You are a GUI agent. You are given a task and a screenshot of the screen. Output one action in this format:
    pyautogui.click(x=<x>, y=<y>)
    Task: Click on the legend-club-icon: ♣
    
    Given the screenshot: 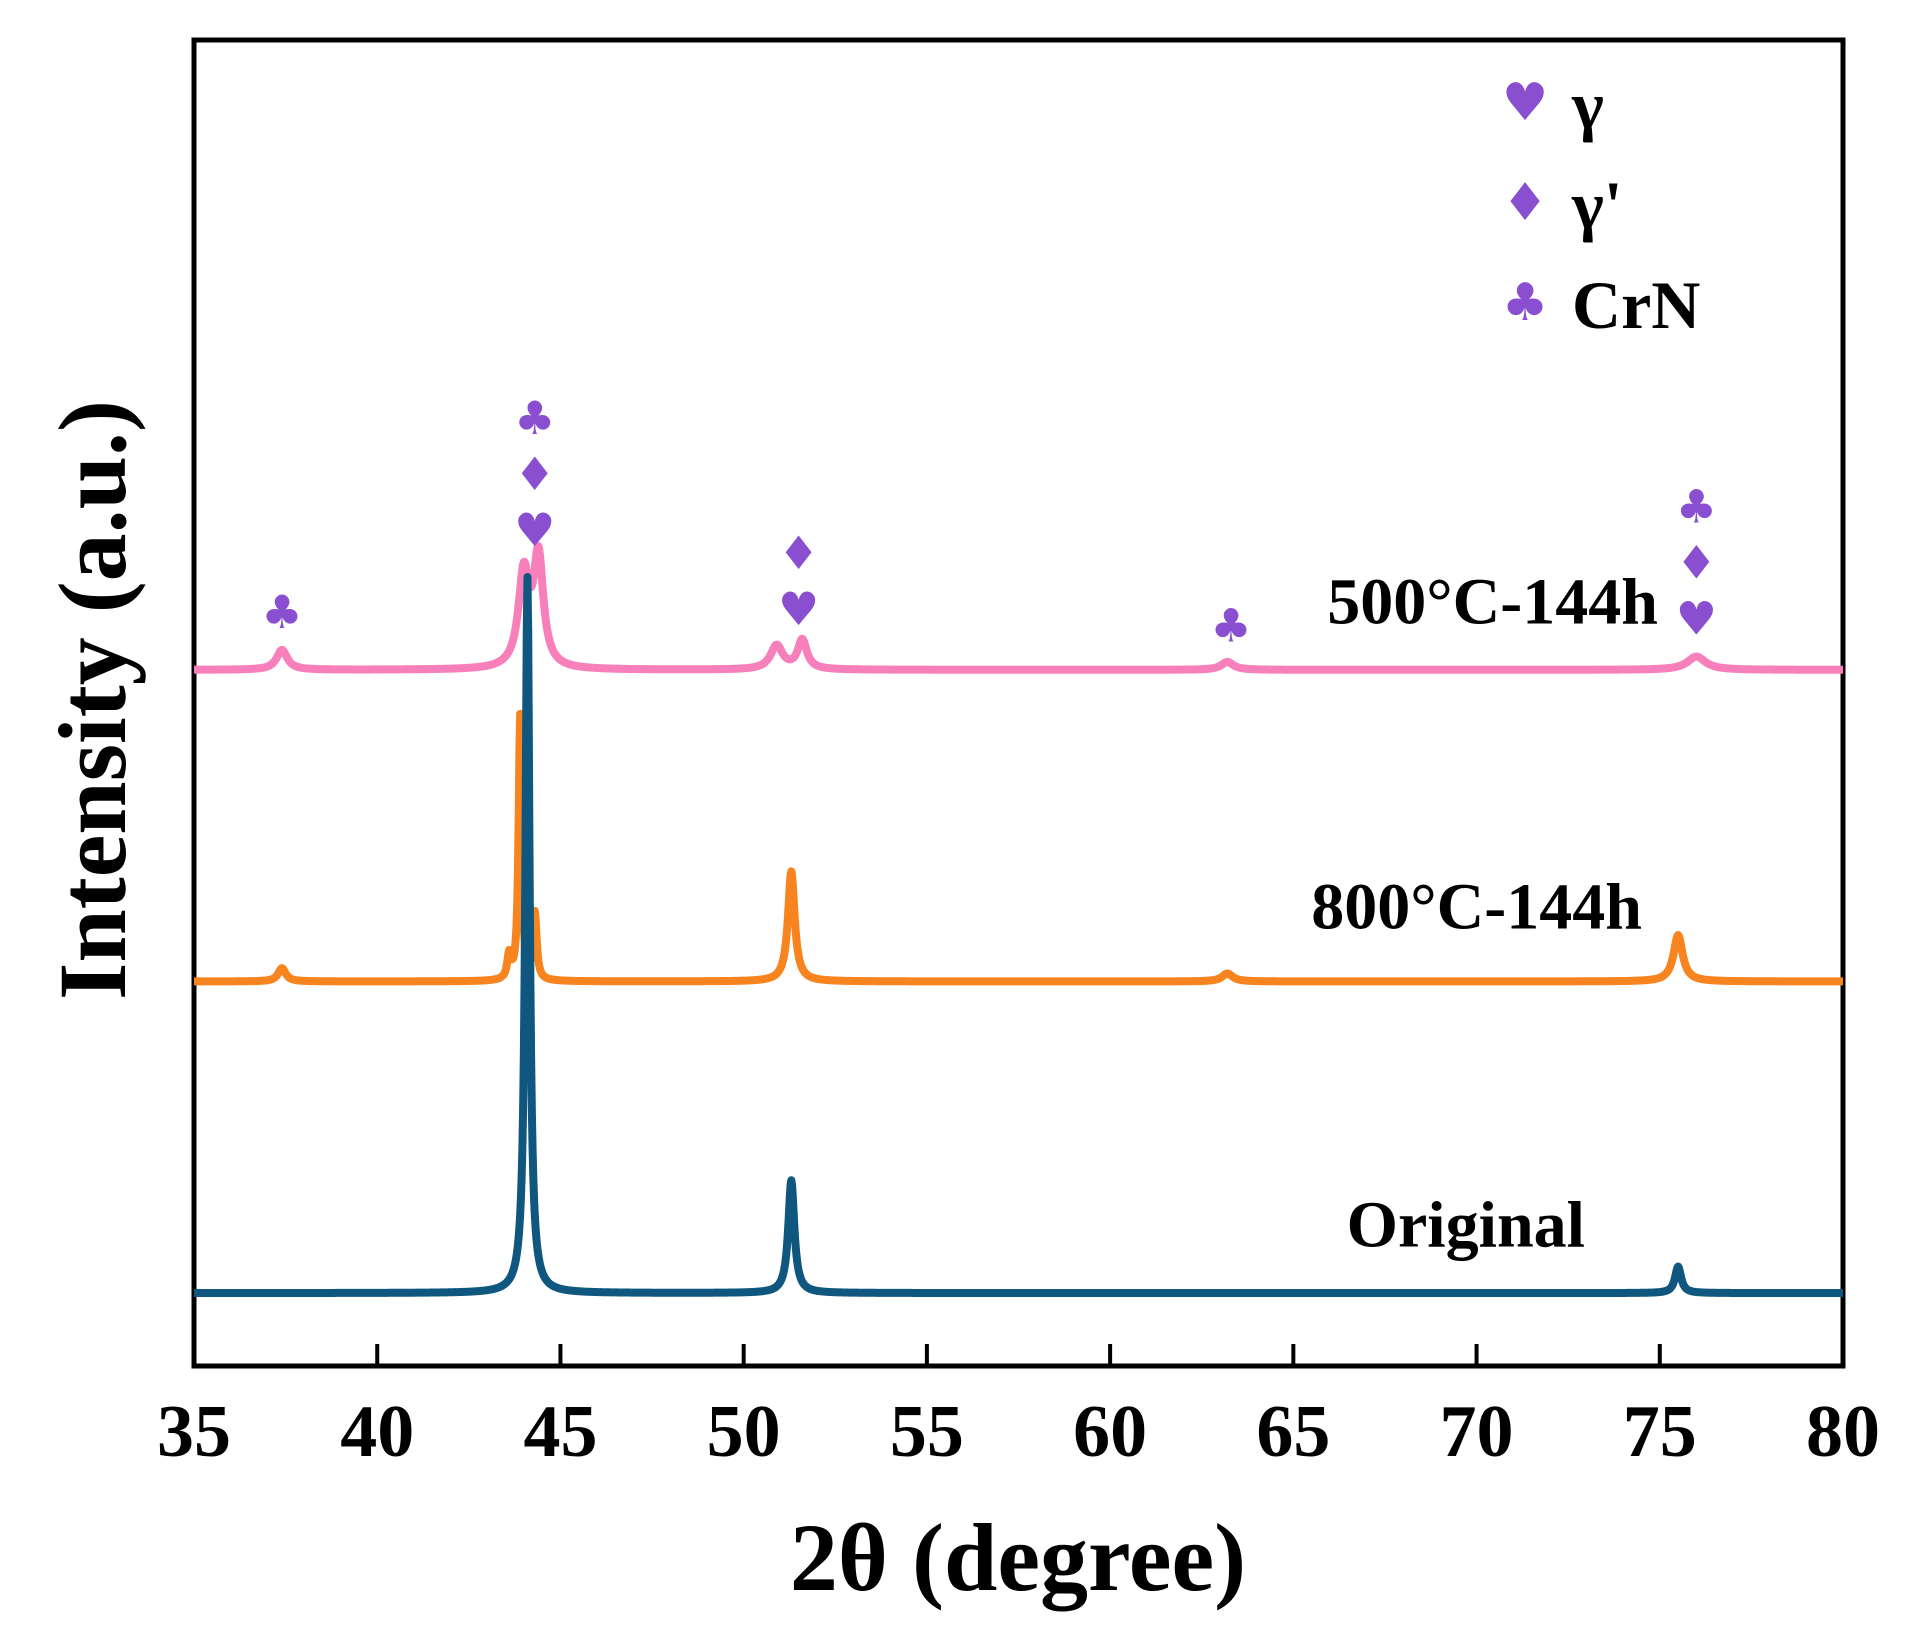 What is the action you would take?
    pyautogui.click(x=1525, y=303)
    